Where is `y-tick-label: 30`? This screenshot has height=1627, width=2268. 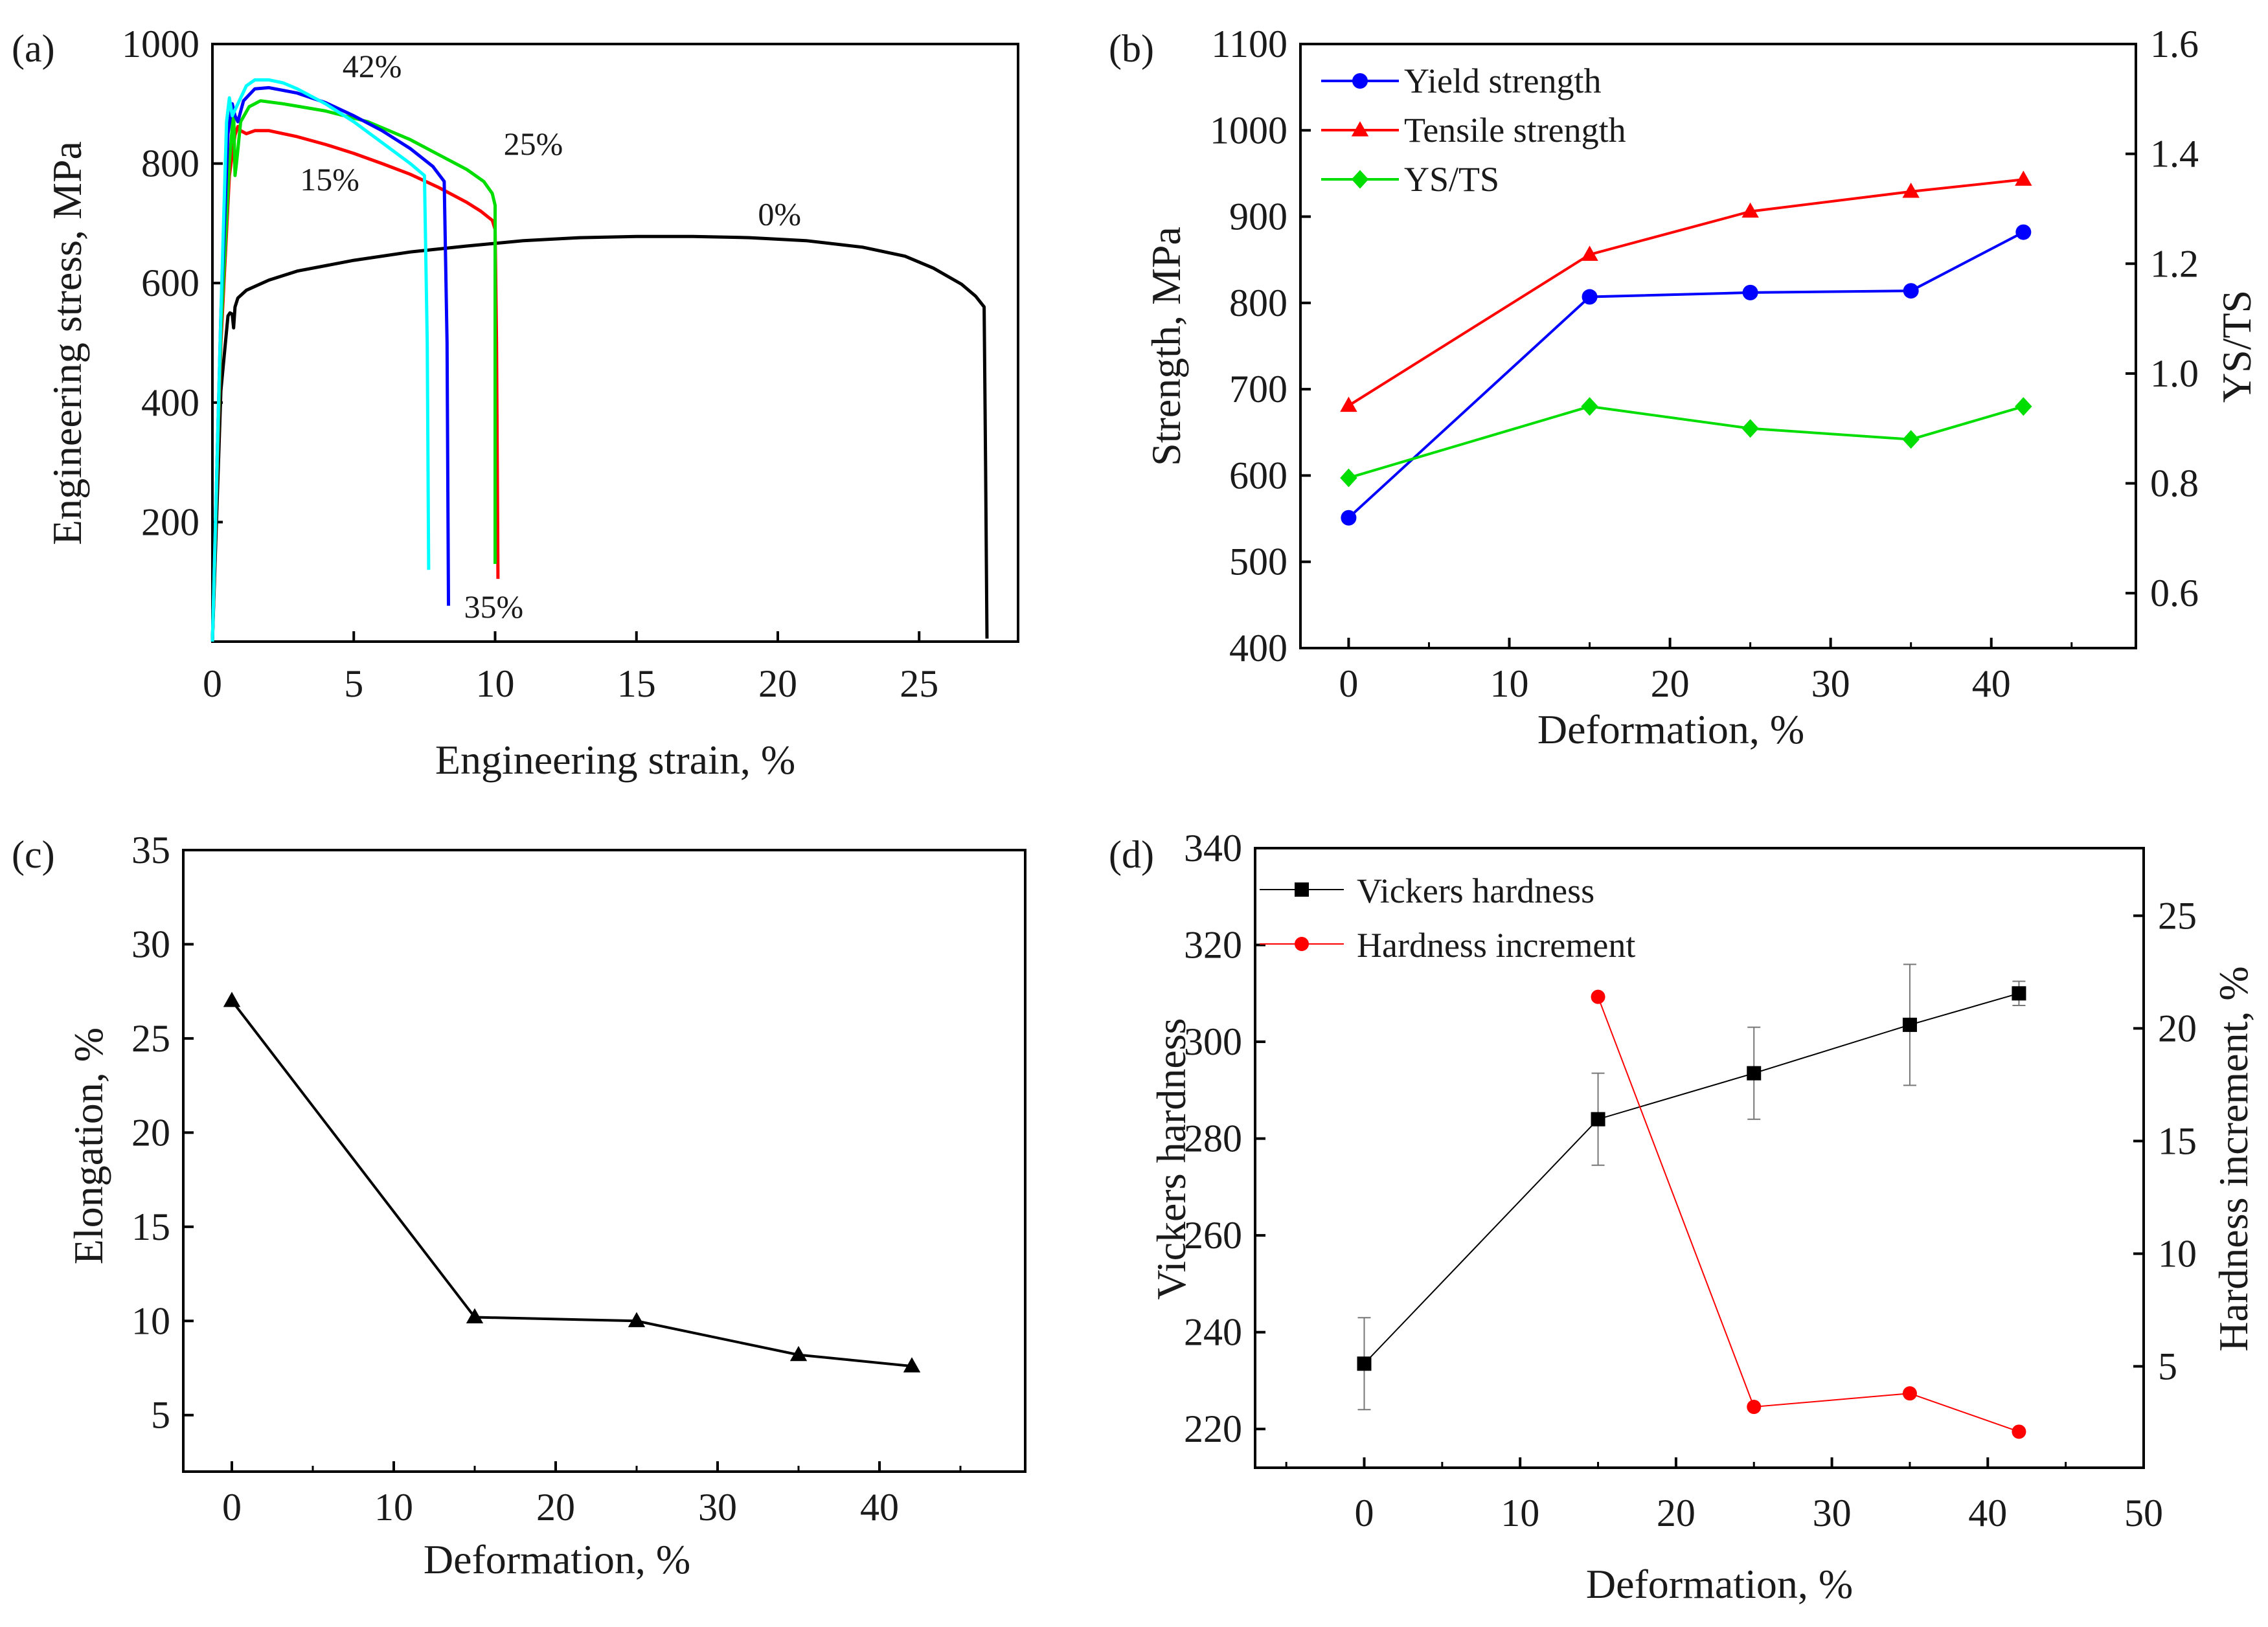
y-tick-label: 30 is located at coordinates (150, 944).